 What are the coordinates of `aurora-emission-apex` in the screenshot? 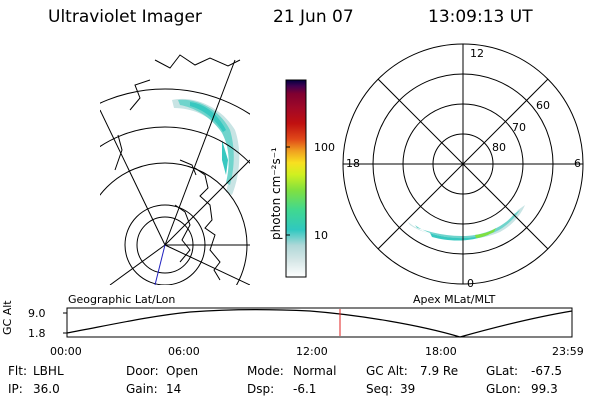 It's located at (466, 223).